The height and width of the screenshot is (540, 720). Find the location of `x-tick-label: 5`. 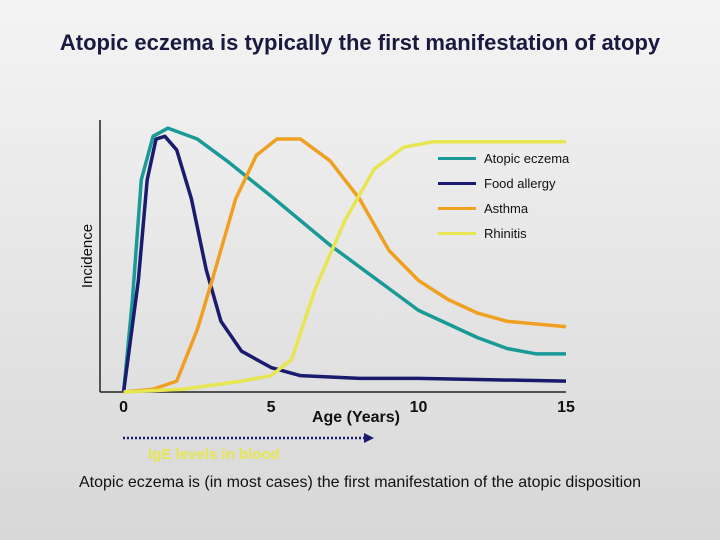

x-tick-label: 5 is located at coordinates (271, 407).